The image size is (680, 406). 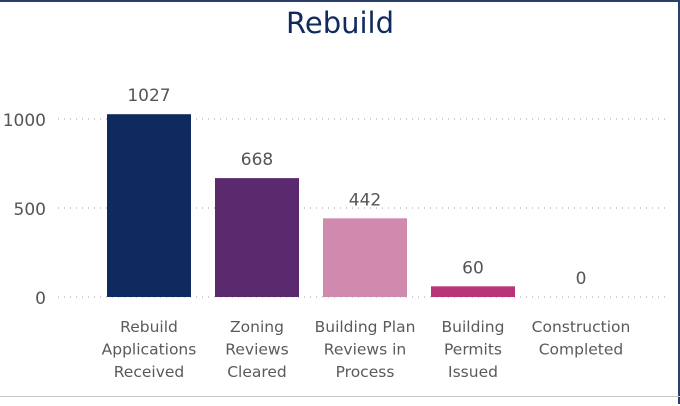 I want to click on x-tick-label: Cleared, so click(x=257, y=372).